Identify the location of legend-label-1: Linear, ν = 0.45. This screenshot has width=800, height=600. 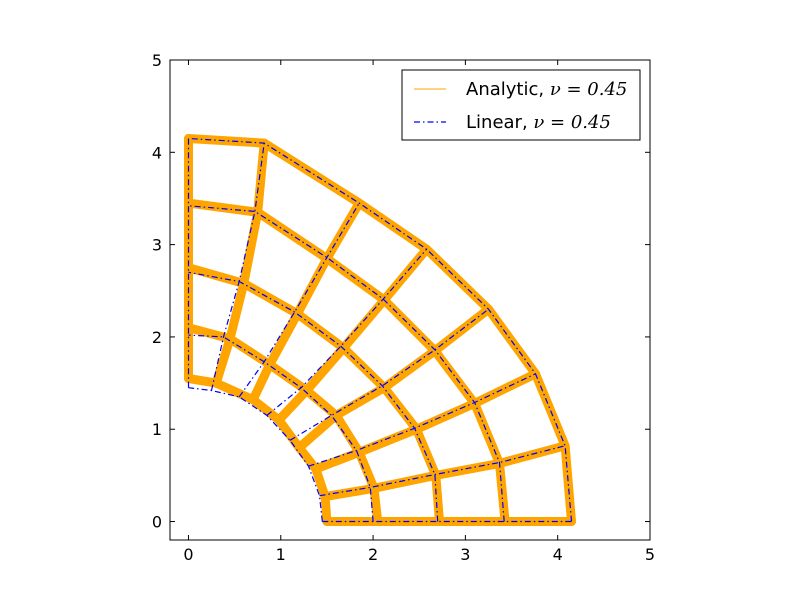
(538, 122).